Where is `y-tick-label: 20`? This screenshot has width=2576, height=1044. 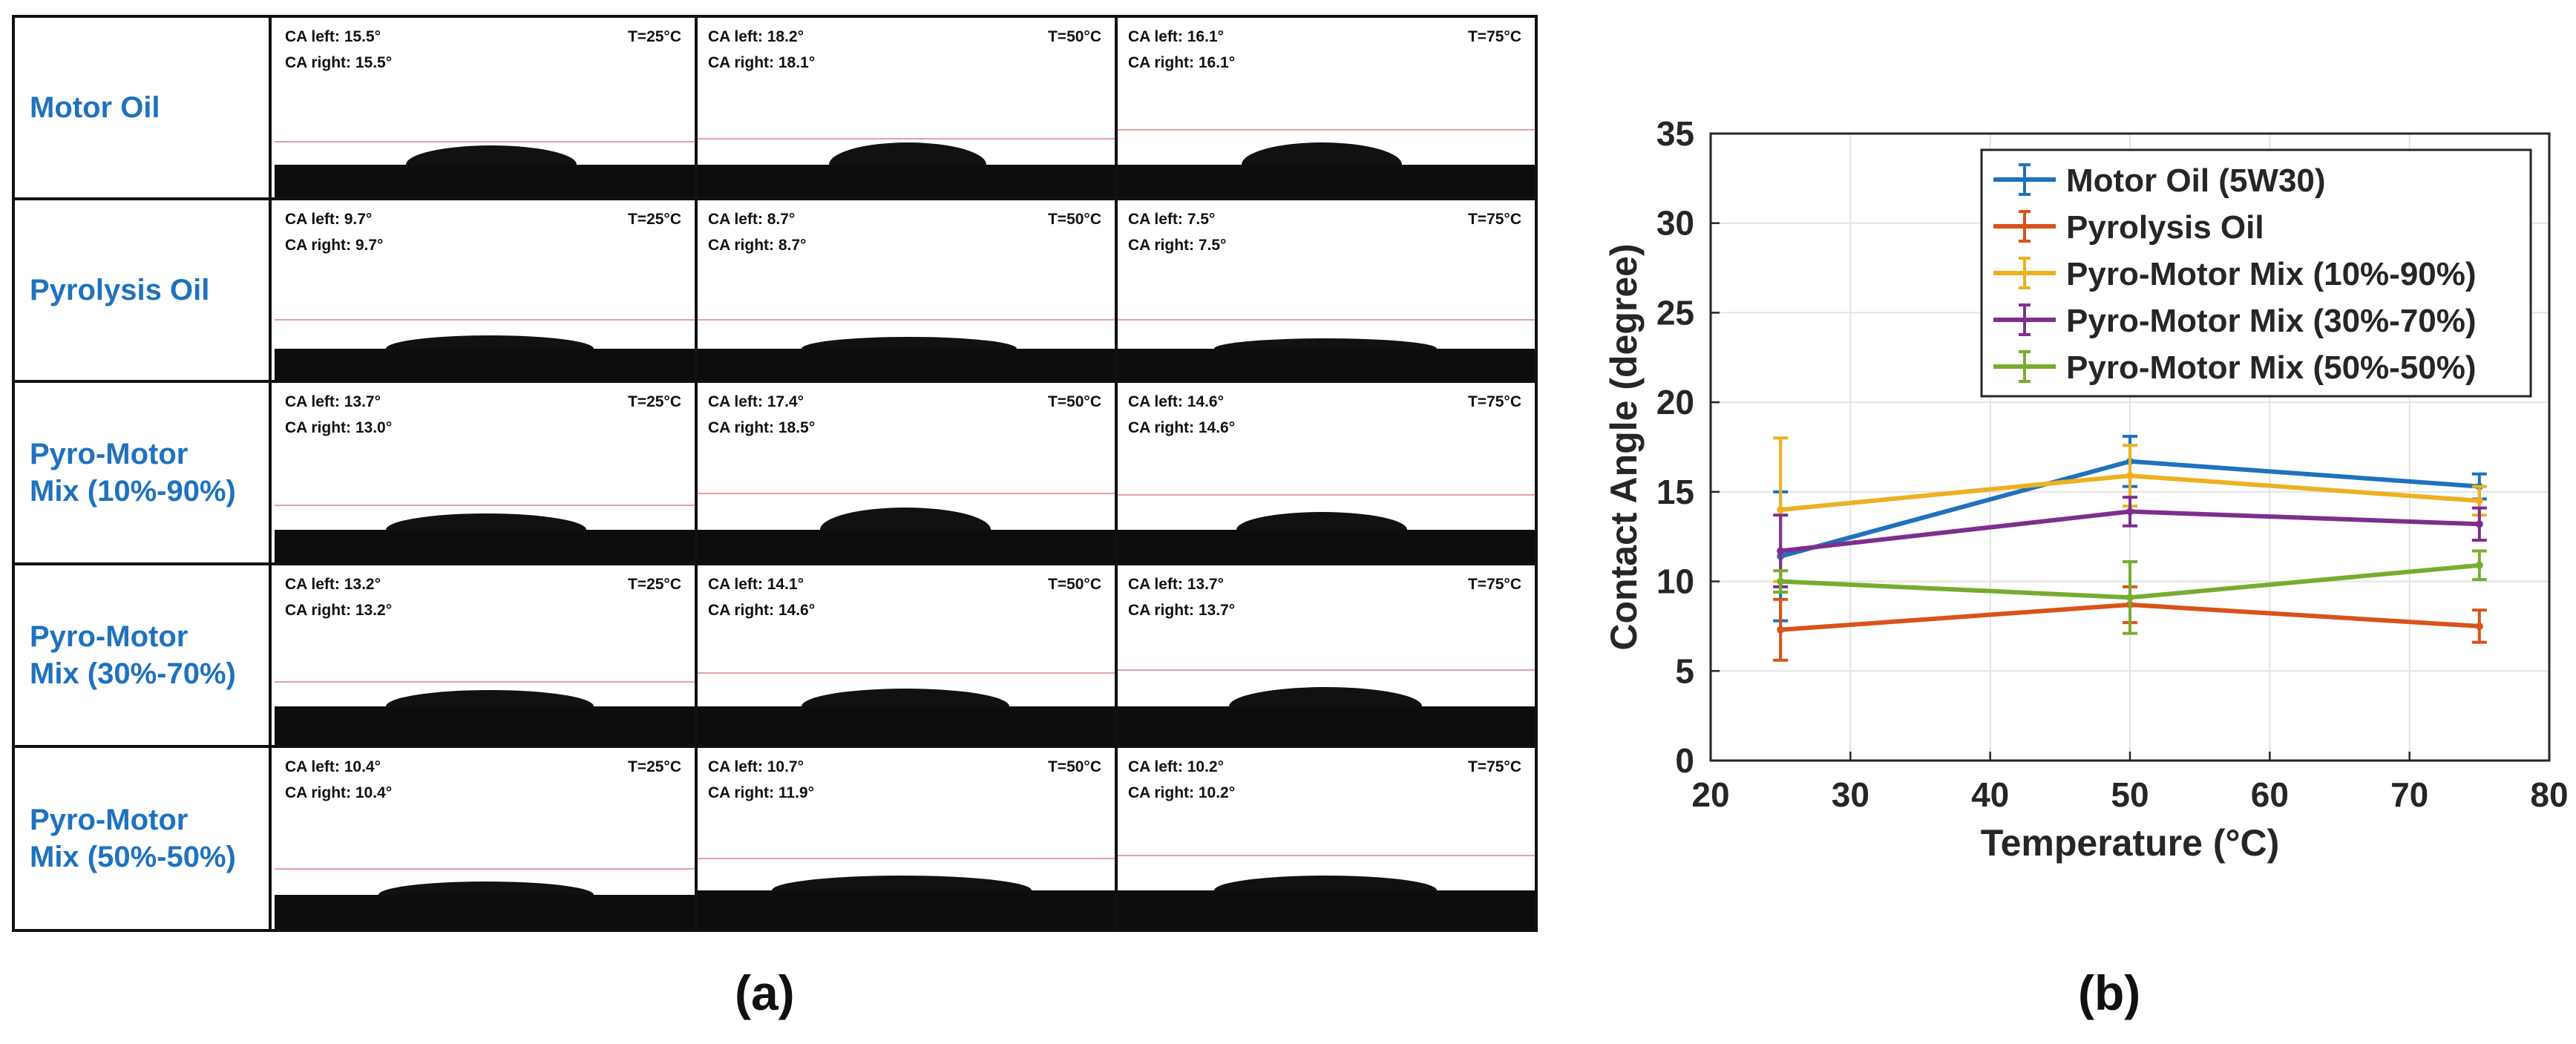 y-tick-label: 20 is located at coordinates (1675, 402).